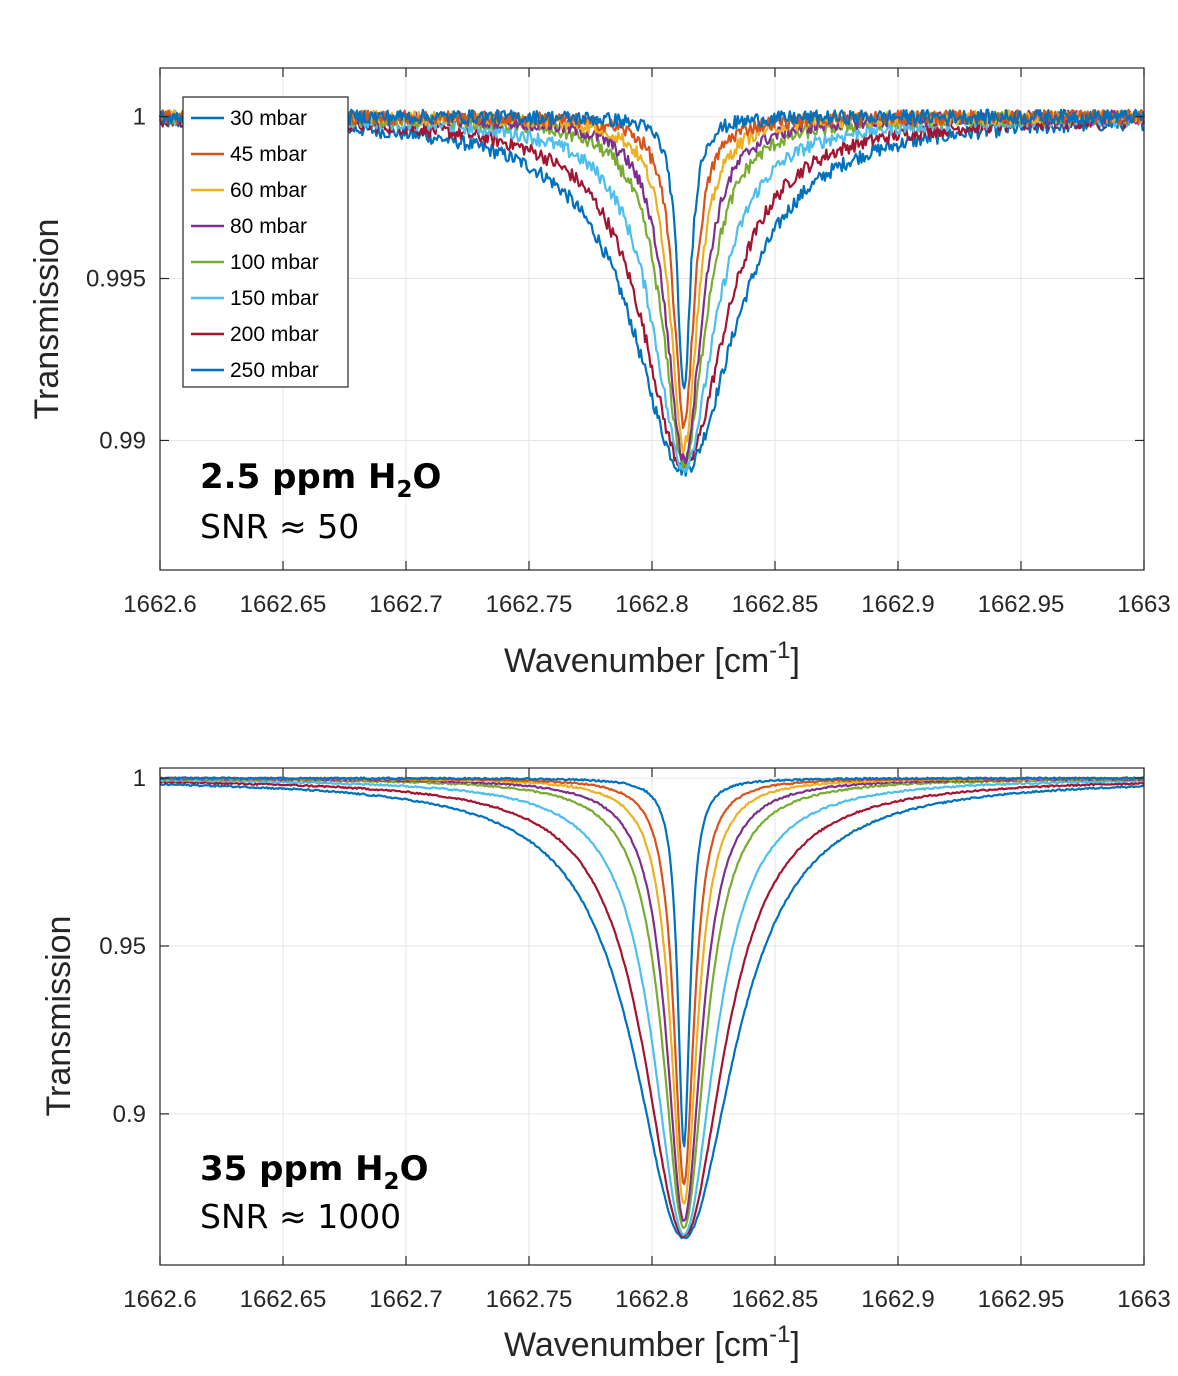  Describe the element at coordinates (1021, 1299) in the screenshot. I see `bottom-xtick-label: 1662.95` at that location.